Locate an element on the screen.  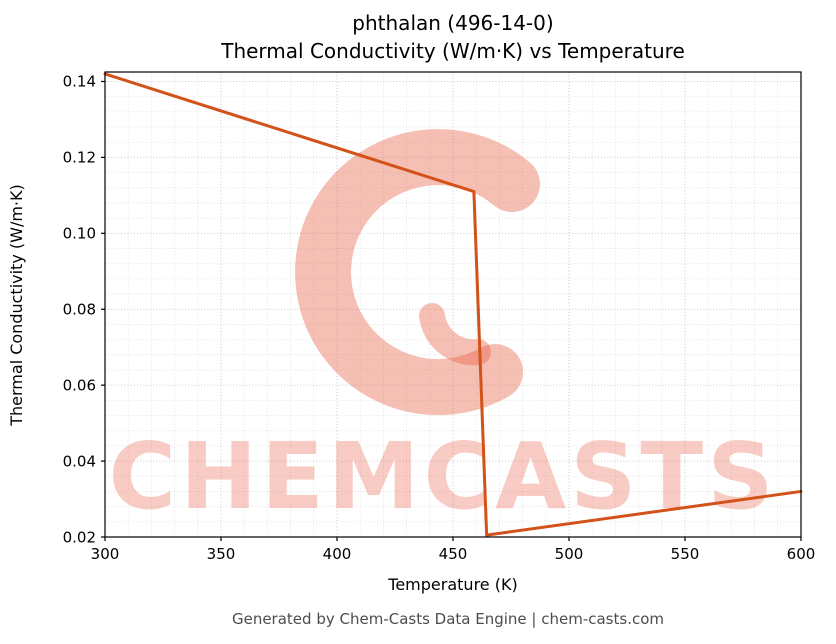
chart-title-line1: phthalan (496-14-0) is located at coordinates (452, 23).